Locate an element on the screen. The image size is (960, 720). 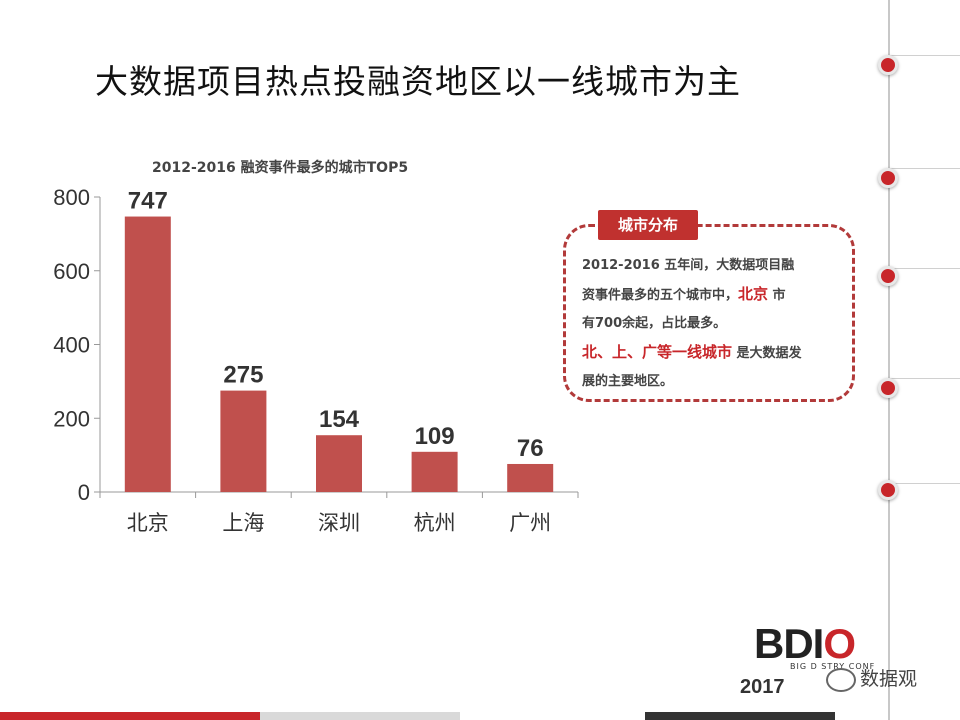
data-label: 154 is located at coordinates (339, 419).